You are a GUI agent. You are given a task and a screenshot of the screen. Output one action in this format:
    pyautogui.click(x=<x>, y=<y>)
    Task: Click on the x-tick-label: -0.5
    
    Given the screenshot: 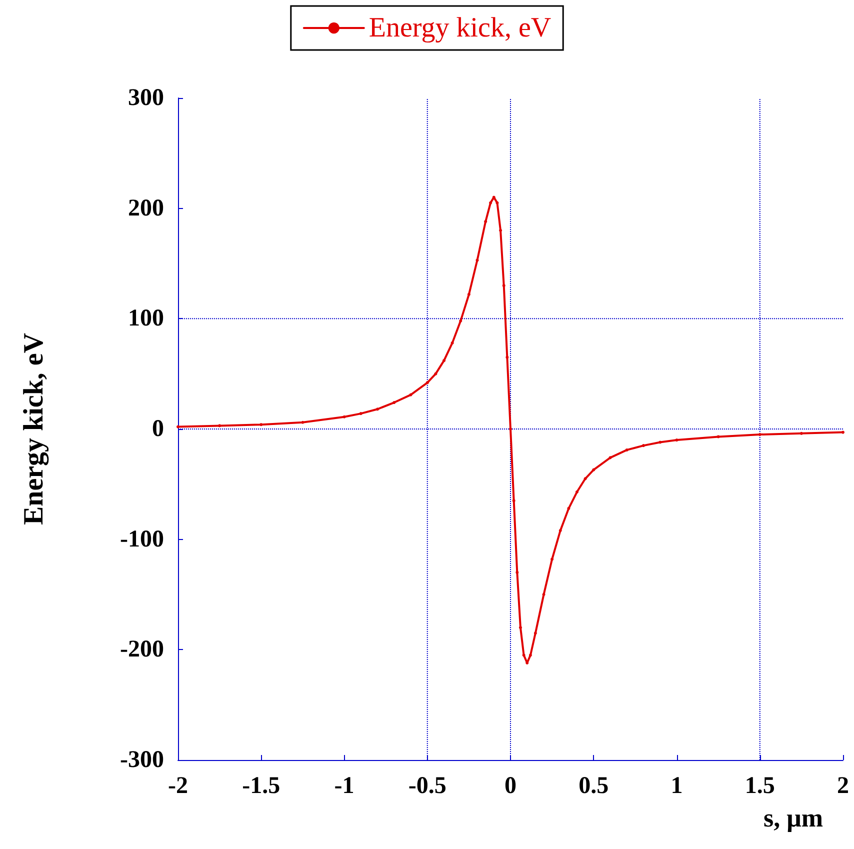 What is the action you would take?
    pyautogui.click(x=427, y=786)
    